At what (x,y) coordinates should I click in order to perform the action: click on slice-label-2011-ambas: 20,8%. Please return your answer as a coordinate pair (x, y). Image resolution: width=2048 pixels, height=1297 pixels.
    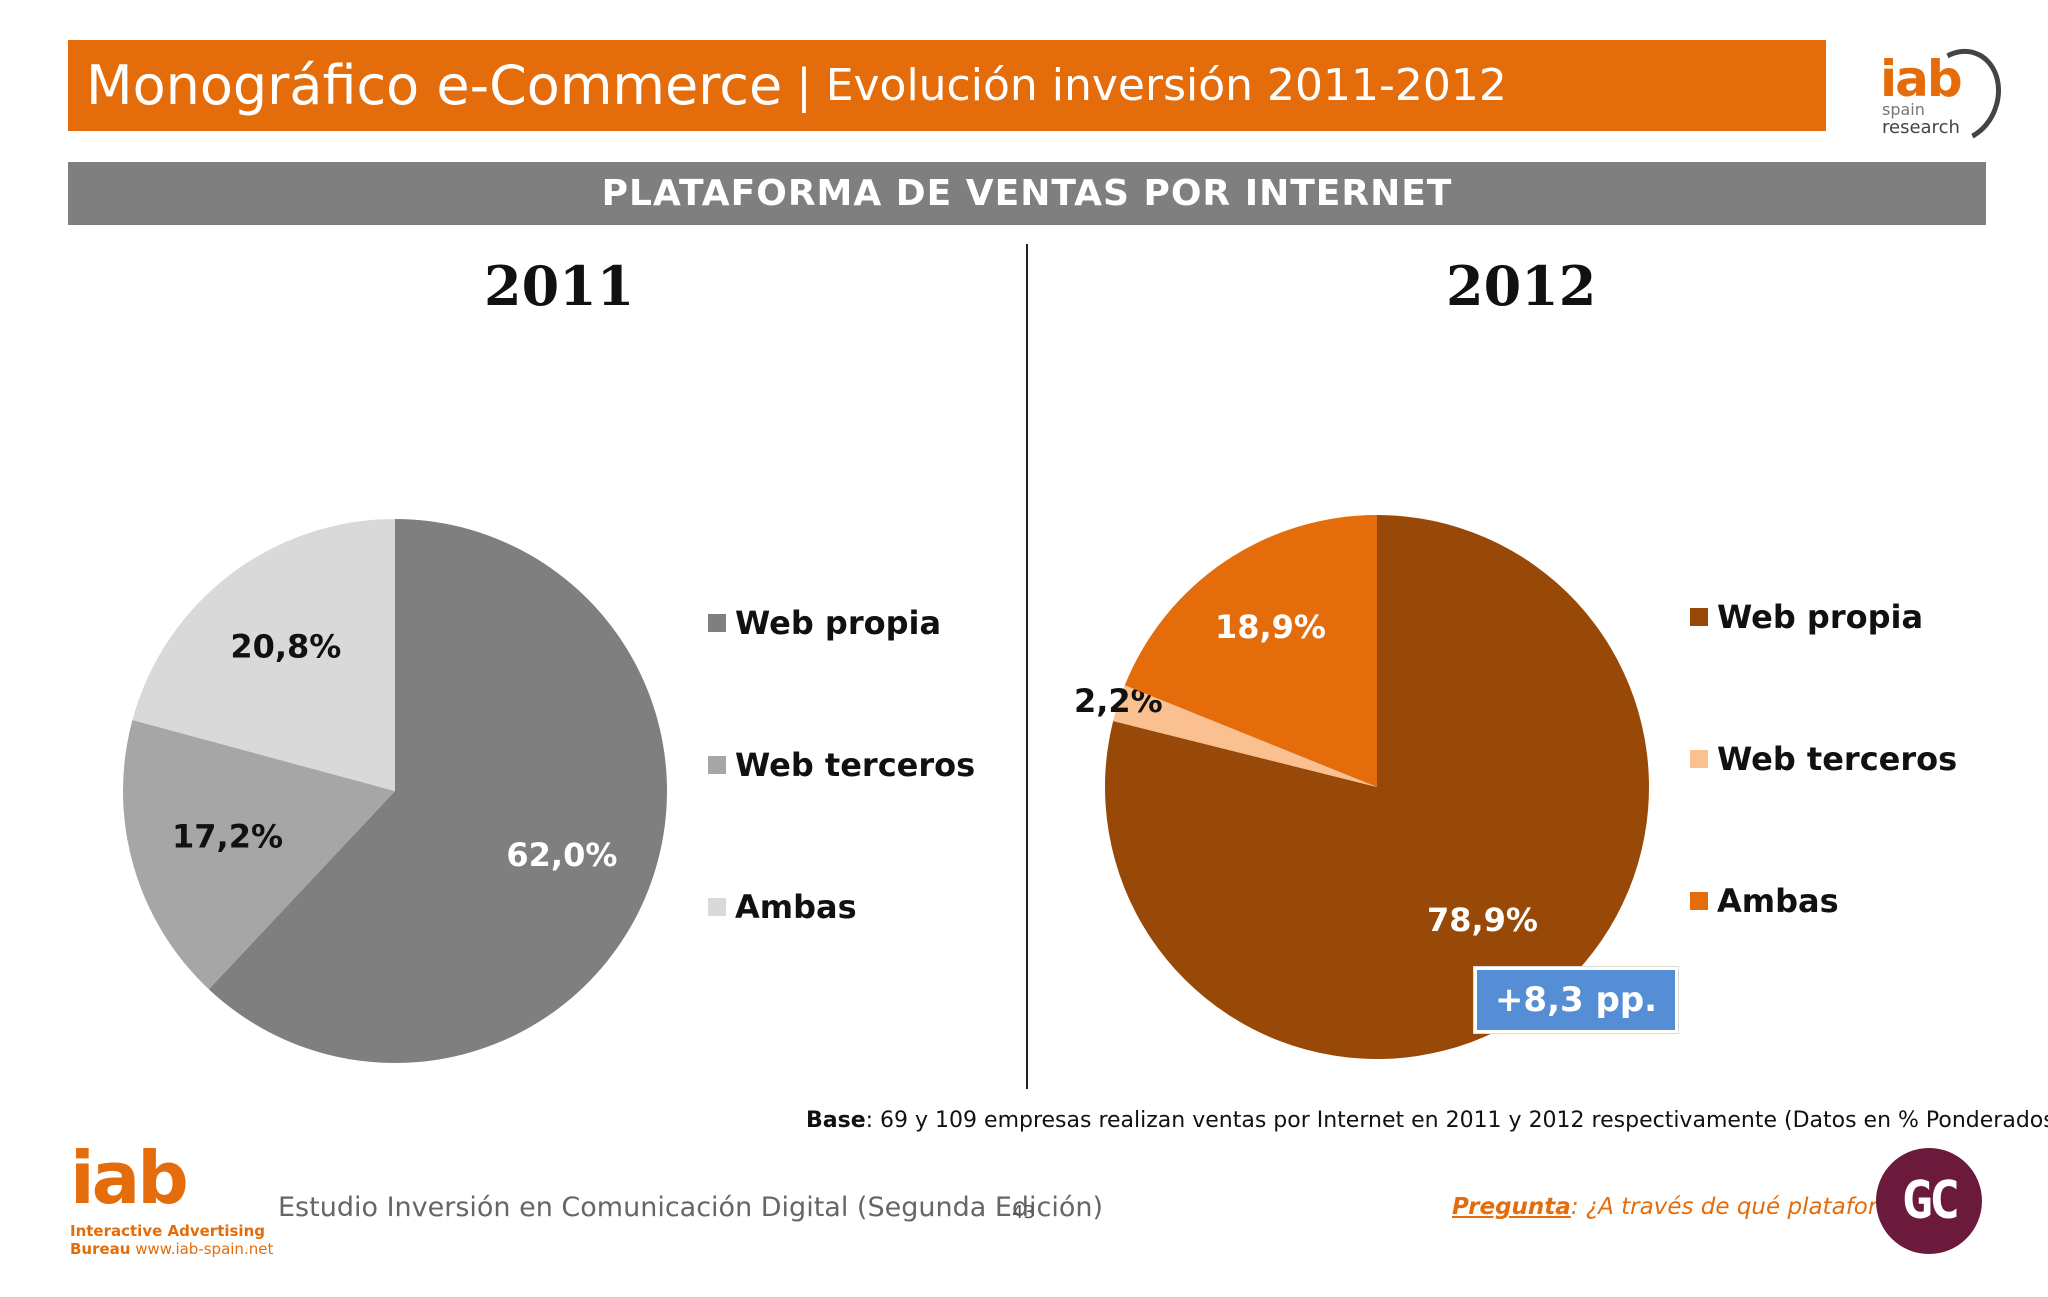
    Looking at the image, I should click on (285, 646).